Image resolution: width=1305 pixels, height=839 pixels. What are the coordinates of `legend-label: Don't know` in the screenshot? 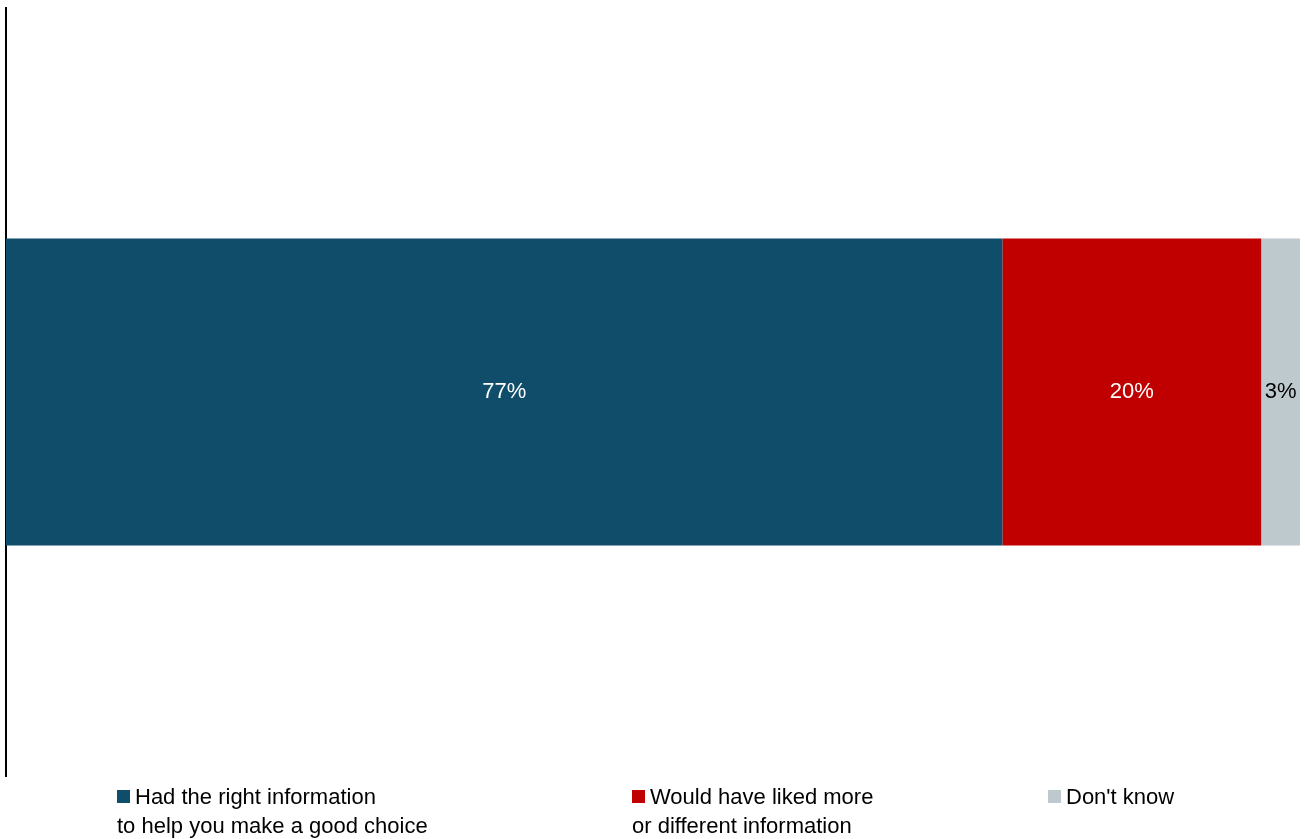 It's located at (1120, 797).